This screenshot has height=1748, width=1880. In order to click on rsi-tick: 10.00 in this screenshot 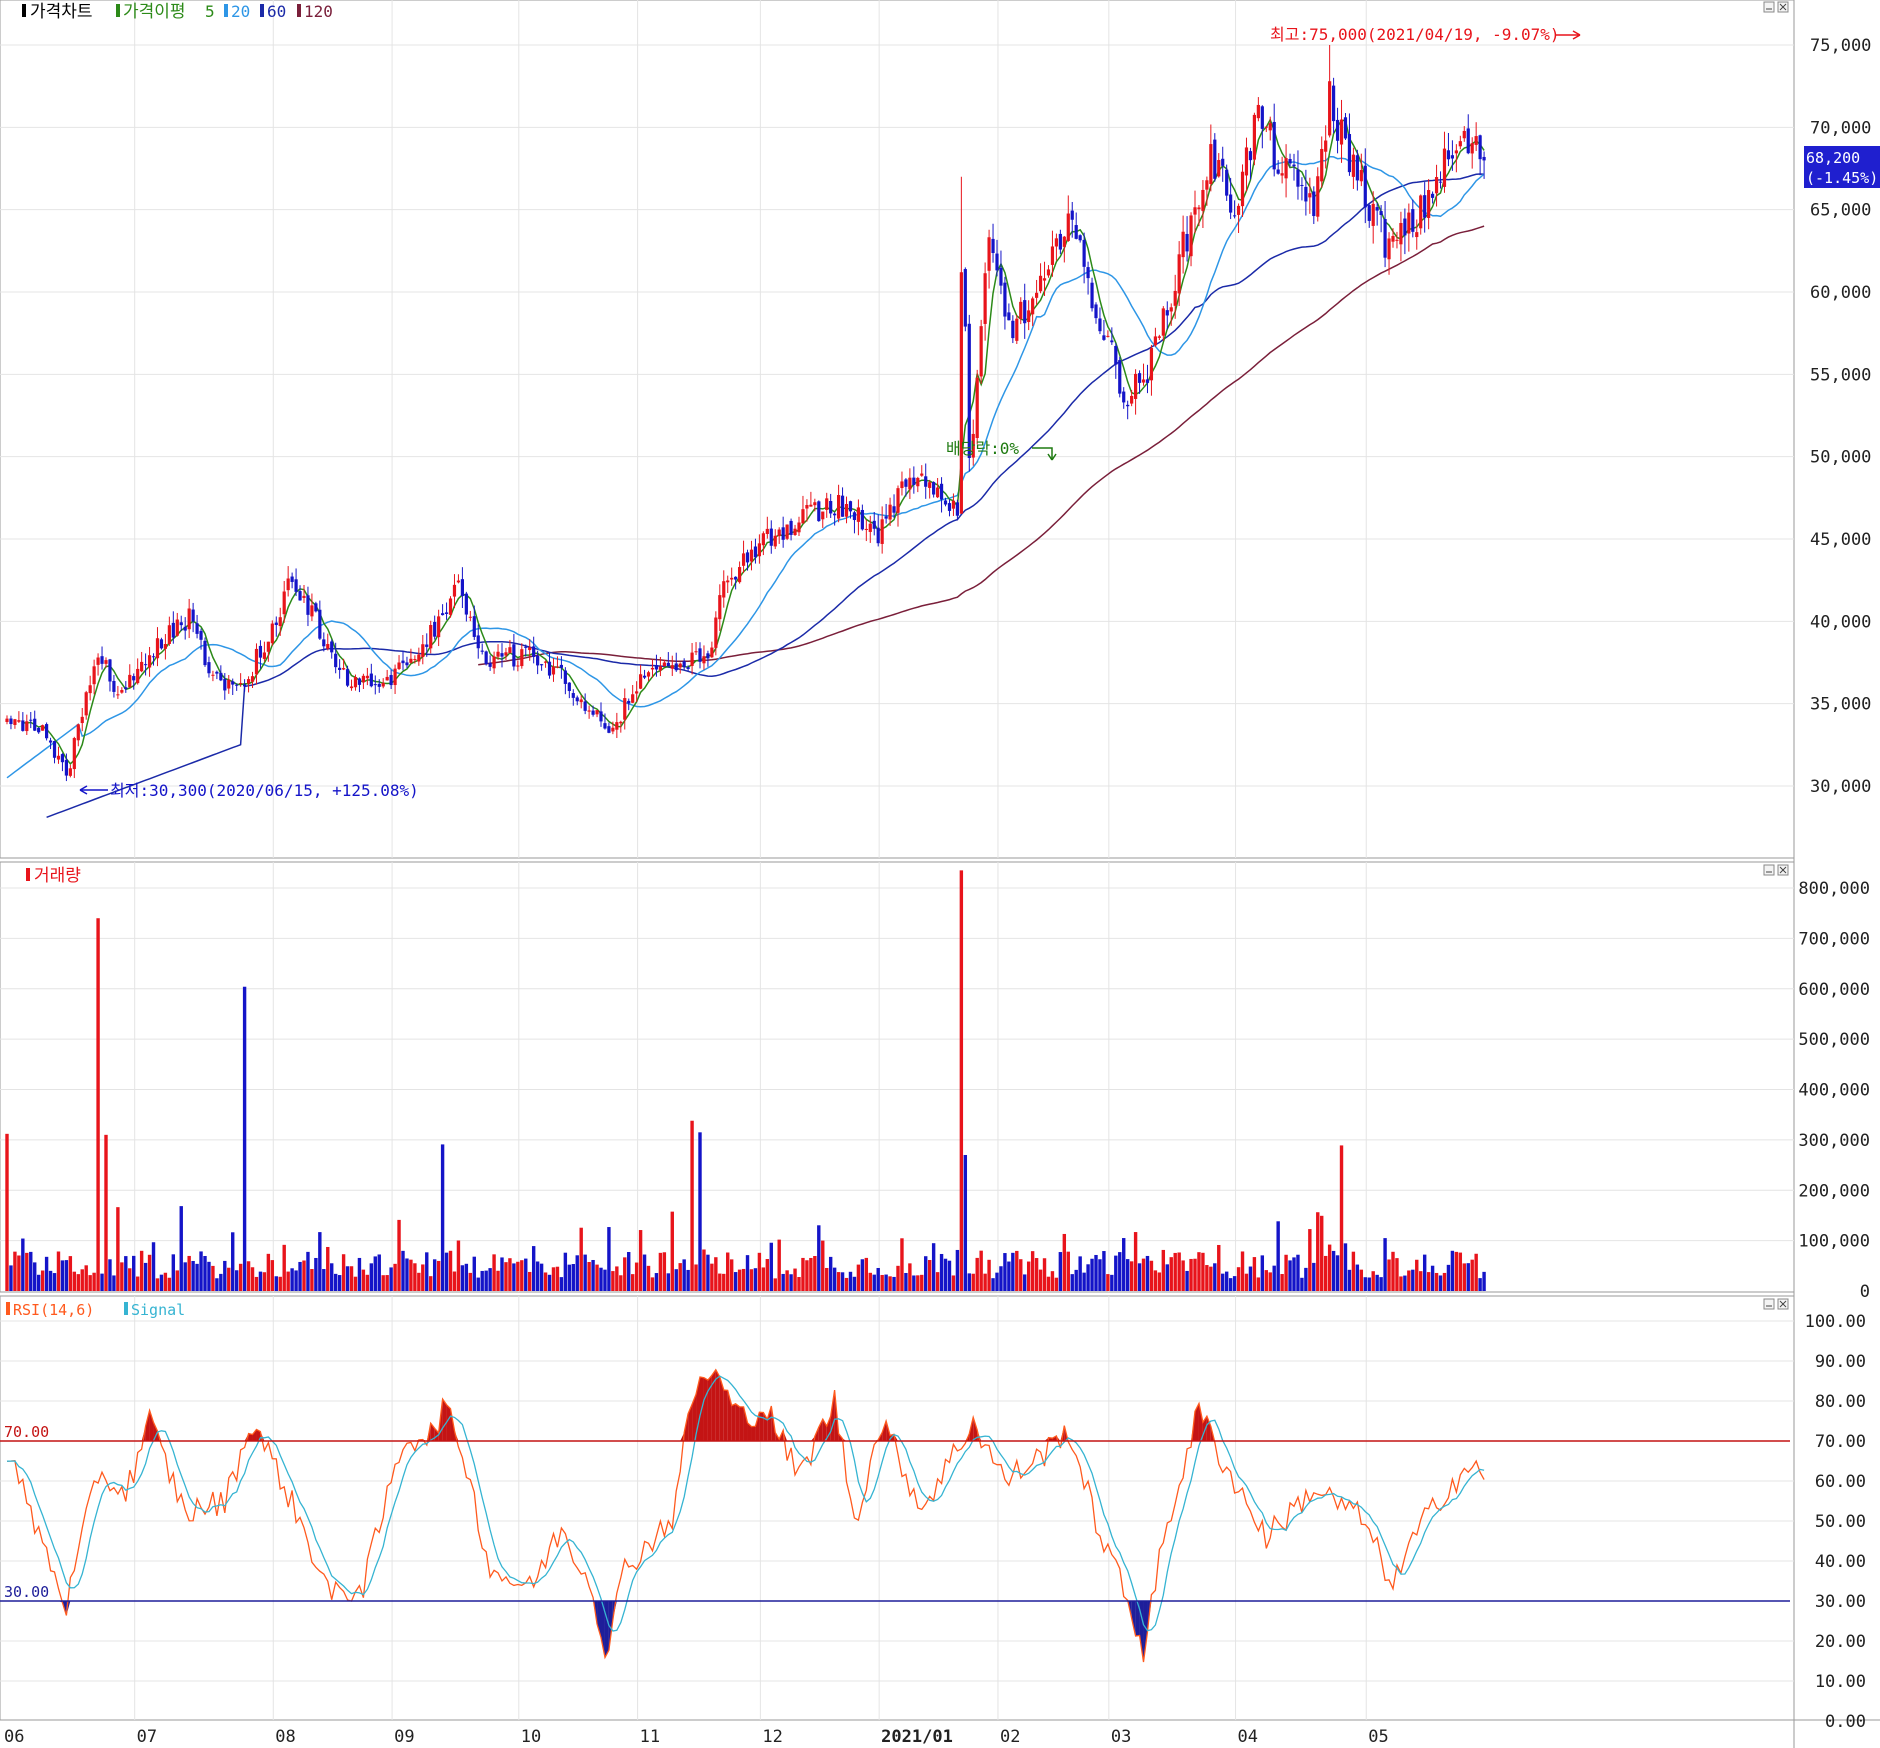, I will do `click(1840, 1682)`.